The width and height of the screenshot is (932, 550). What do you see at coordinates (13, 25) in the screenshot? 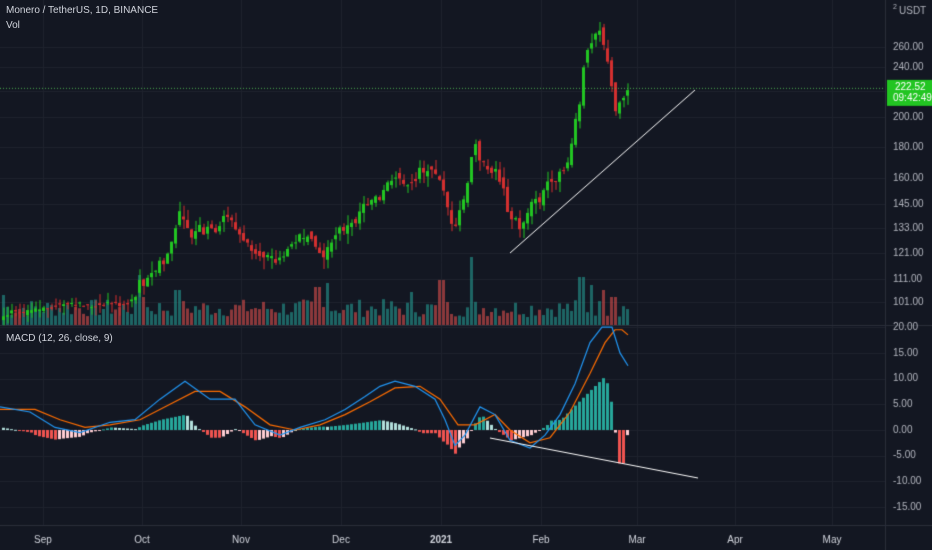
I see `volume-label: Vol` at bounding box center [13, 25].